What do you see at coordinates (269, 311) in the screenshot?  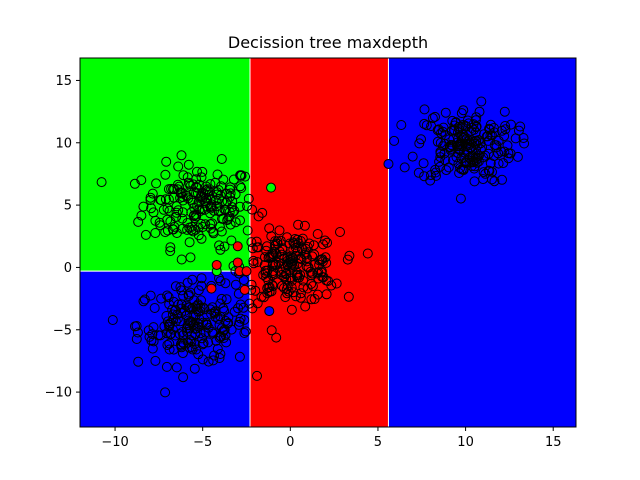 I see `highlighted-point-blue` at bounding box center [269, 311].